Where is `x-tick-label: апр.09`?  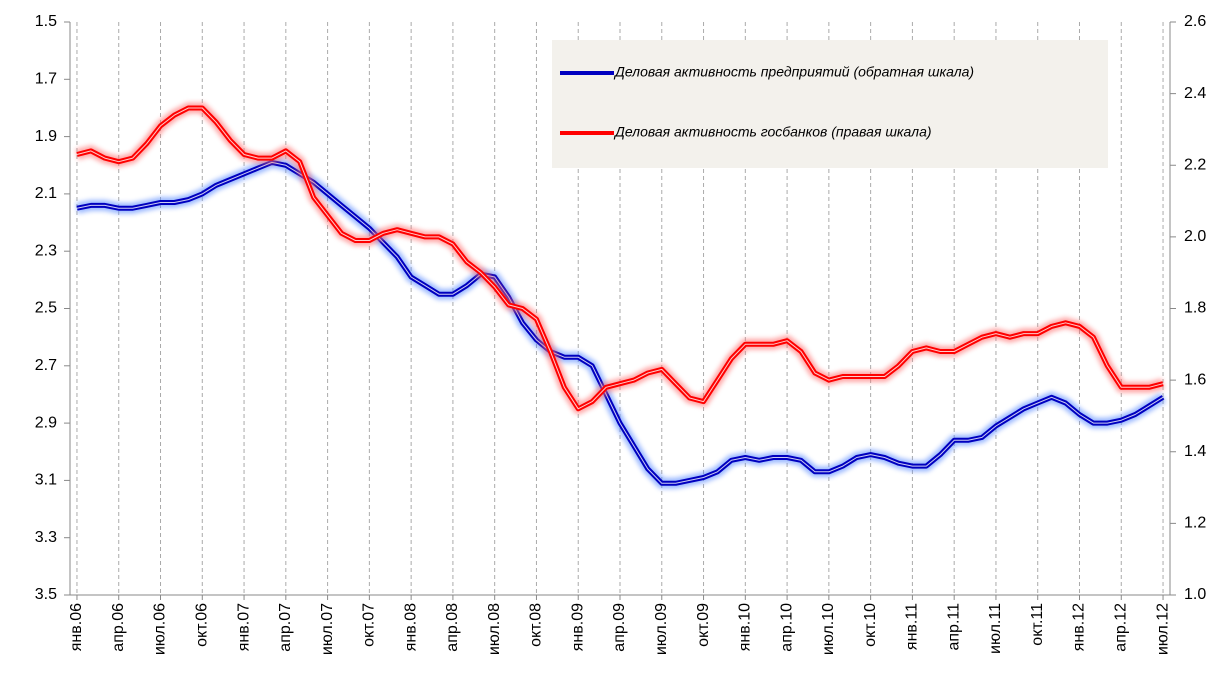 x-tick-label: апр.09 is located at coordinates (619, 627).